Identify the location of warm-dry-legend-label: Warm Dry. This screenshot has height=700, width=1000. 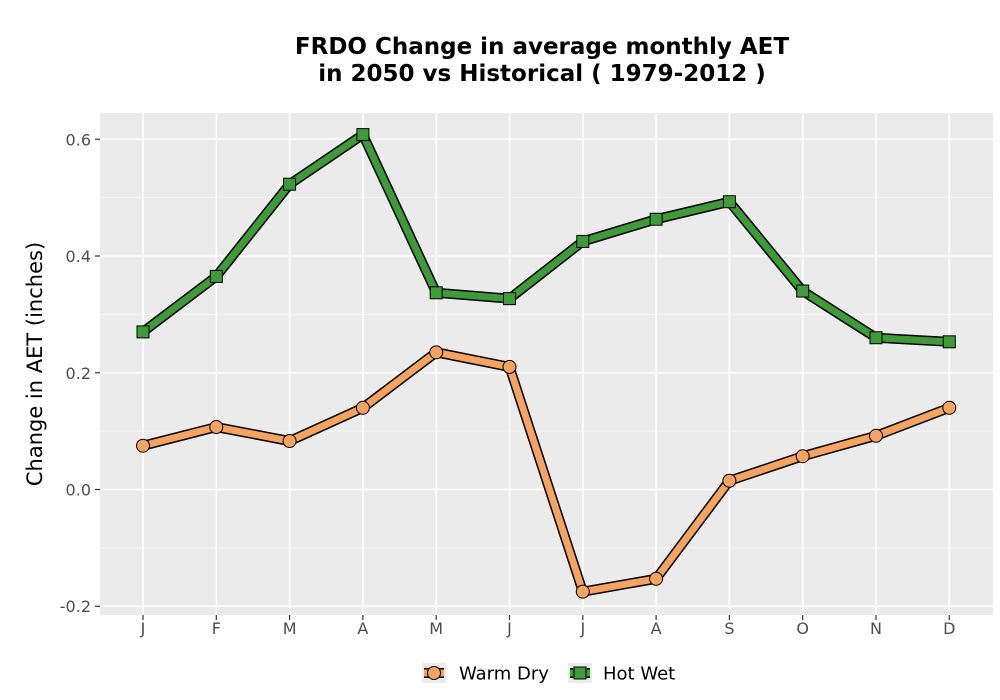
(504, 674).